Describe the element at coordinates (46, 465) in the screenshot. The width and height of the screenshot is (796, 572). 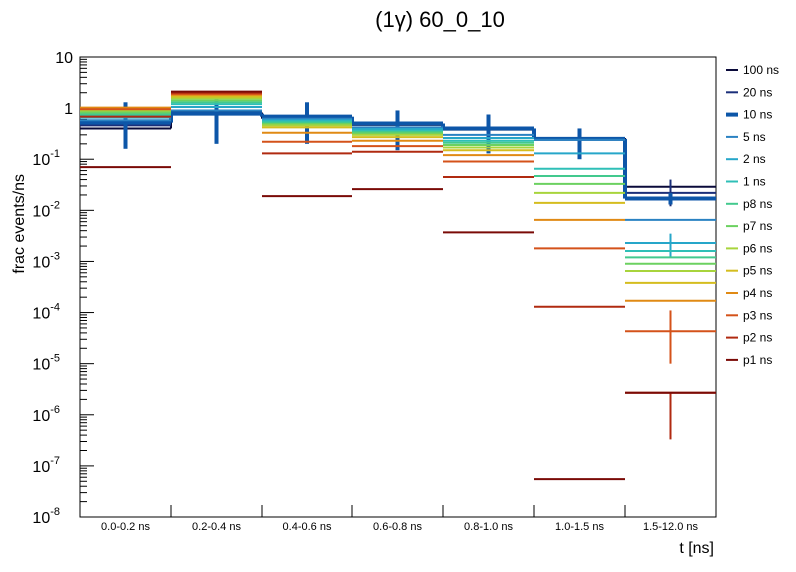
I see `y-tick-label: 10⁻⁷` at that location.